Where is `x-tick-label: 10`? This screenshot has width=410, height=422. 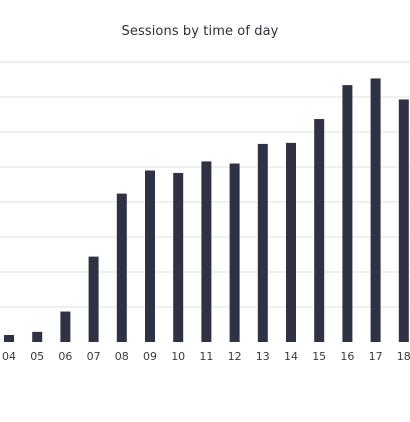 x-tick-label: 10 is located at coordinates (178, 356).